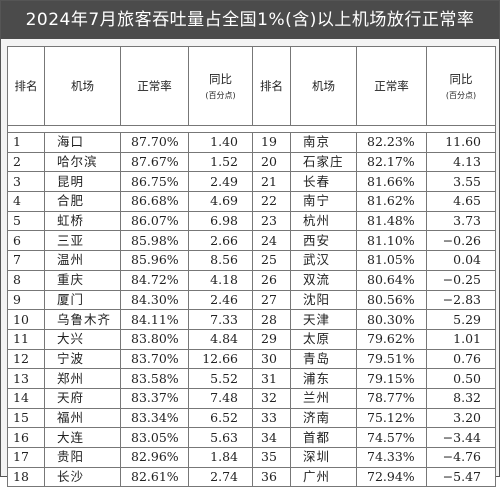 The image size is (500, 487). I want to click on rate-cell: 81.48%, so click(391, 221).